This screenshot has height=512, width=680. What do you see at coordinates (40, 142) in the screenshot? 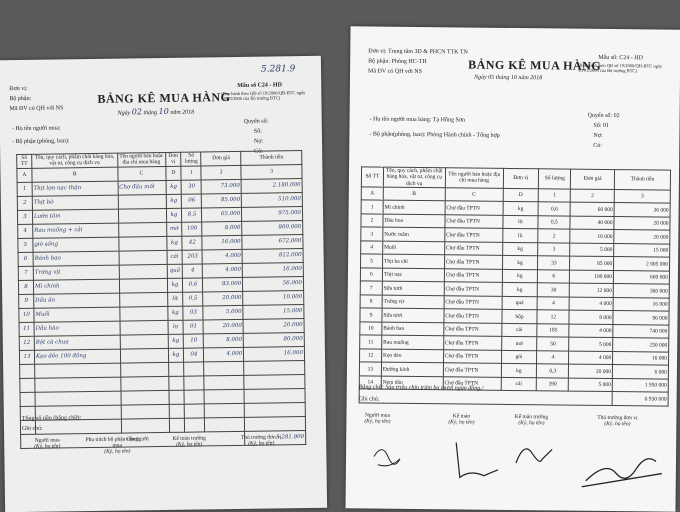
I see `dept: - Bộ phận (phòng, ban):` at bounding box center [40, 142].